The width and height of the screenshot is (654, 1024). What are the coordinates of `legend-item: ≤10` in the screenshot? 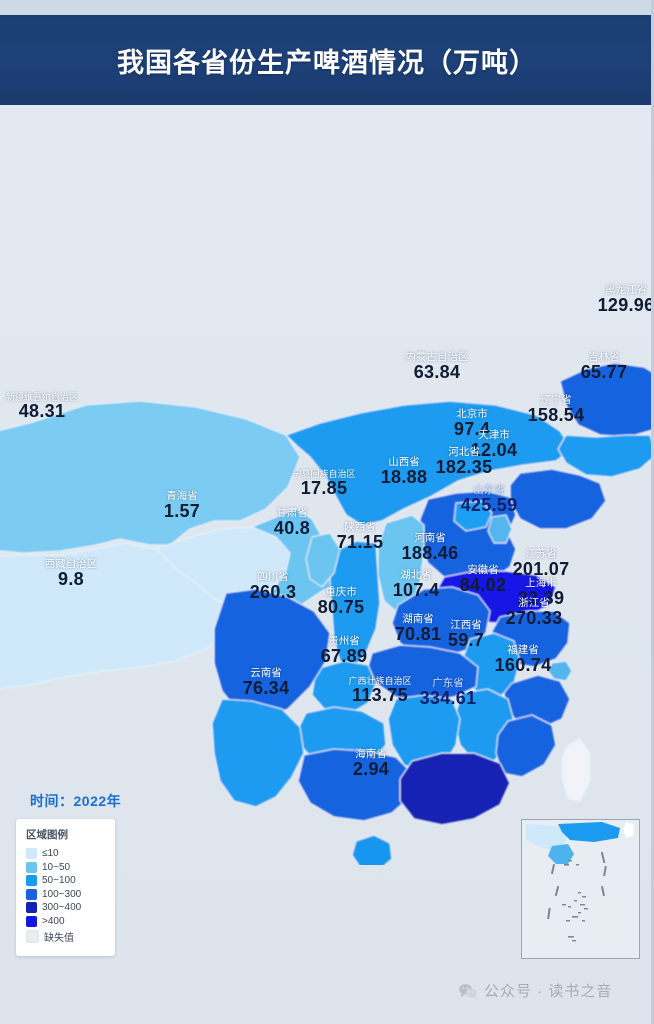 It's located at (66, 853).